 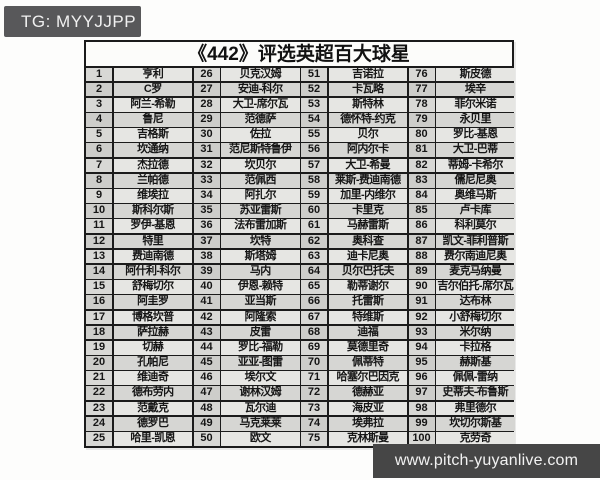 I want to click on player-name-cell: 加里-内维尔, so click(x=367, y=196).